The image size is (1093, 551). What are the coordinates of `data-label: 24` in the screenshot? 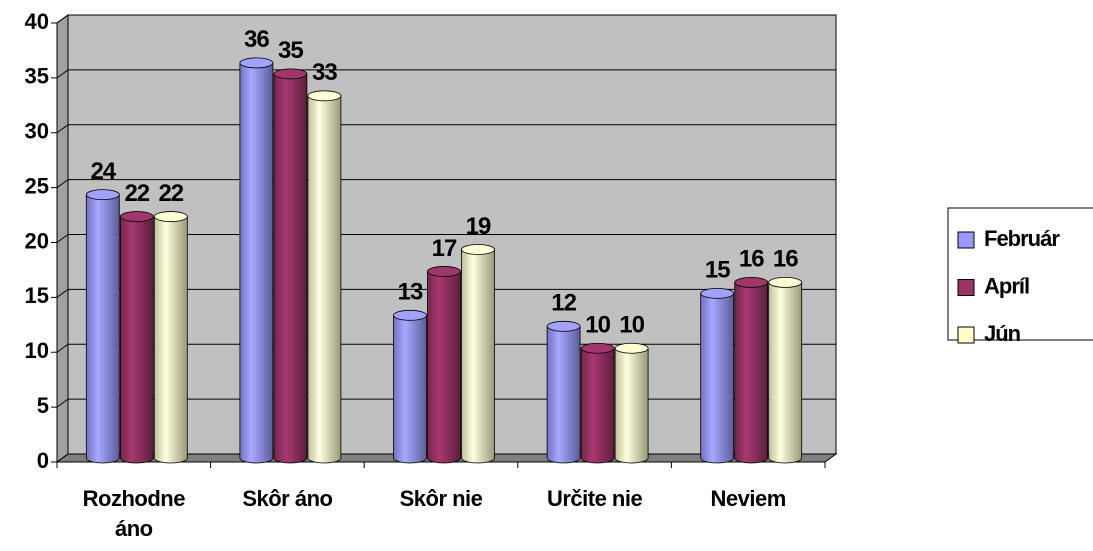 It's located at (103, 171).